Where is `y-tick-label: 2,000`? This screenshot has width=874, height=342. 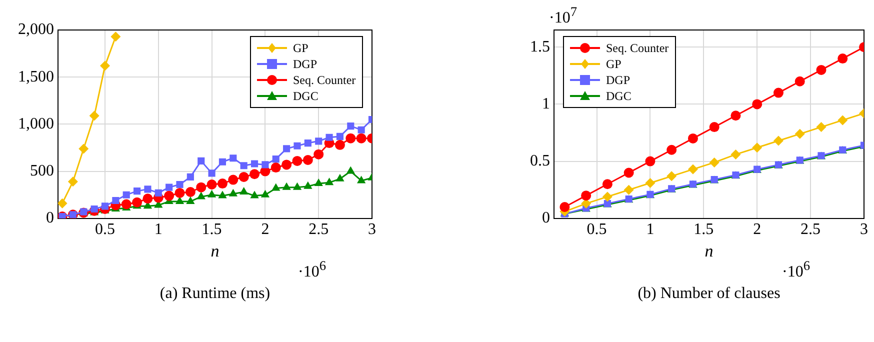 y-tick-label: 2,000 is located at coordinates (36, 29).